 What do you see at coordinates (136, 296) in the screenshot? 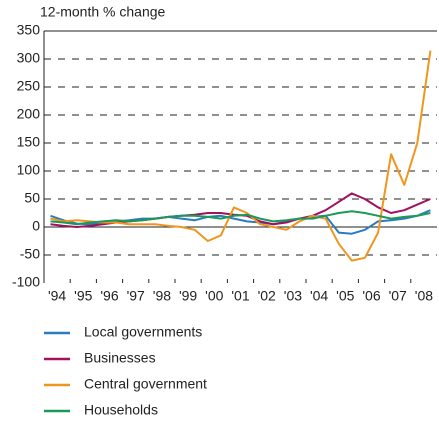
I see `x-tick-label: '97` at bounding box center [136, 296].